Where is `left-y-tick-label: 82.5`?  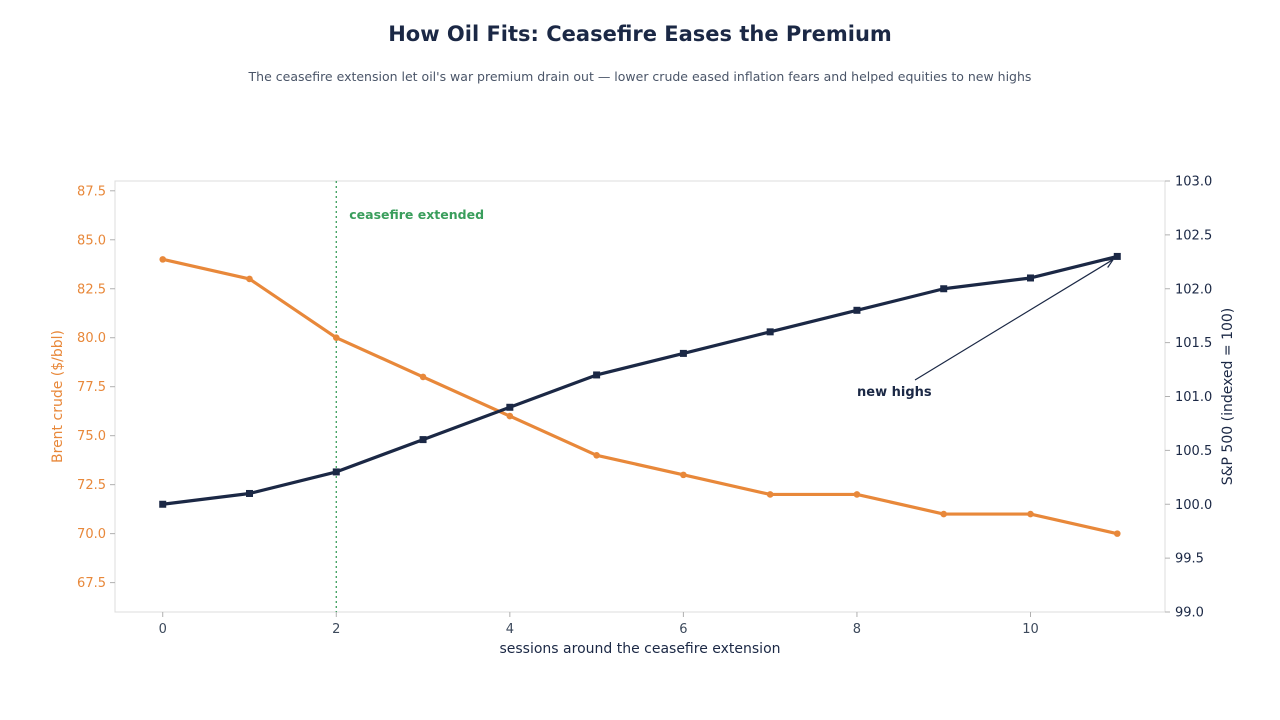
left-y-tick-label: 82.5 is located at coordinates (91, 289).